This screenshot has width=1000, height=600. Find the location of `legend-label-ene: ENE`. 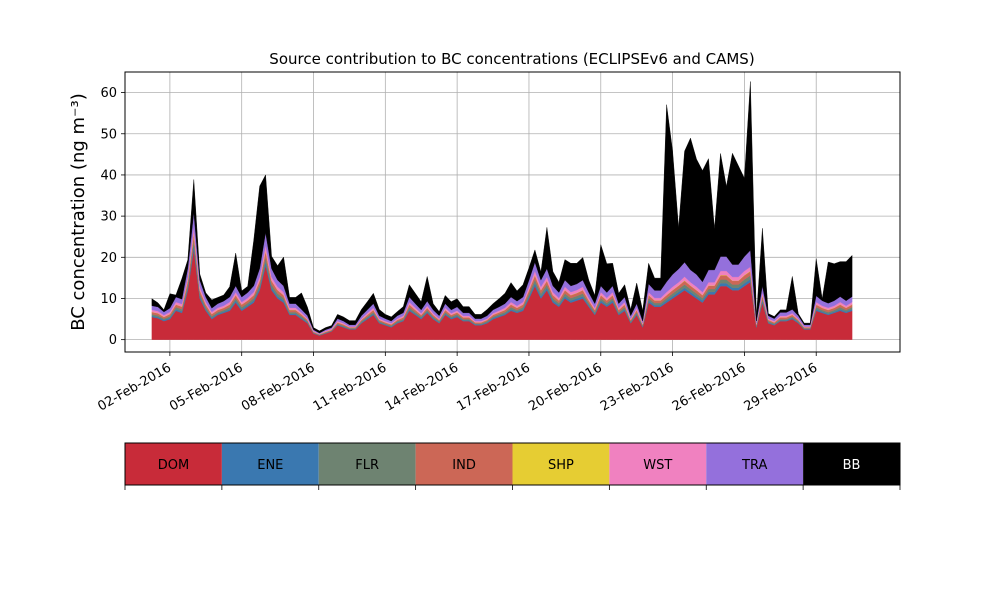

legend-label-ene: ENE is located at coordinates (270, 465).